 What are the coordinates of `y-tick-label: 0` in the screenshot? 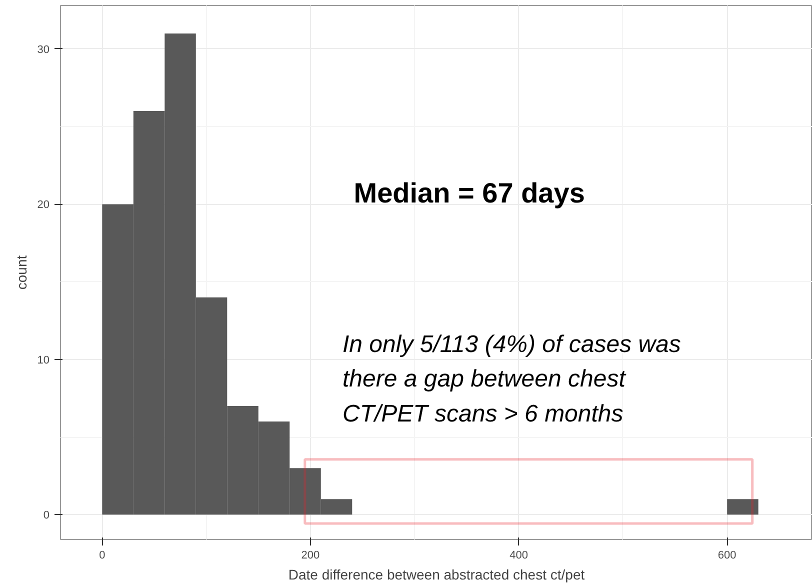 It's located at (46, 516).